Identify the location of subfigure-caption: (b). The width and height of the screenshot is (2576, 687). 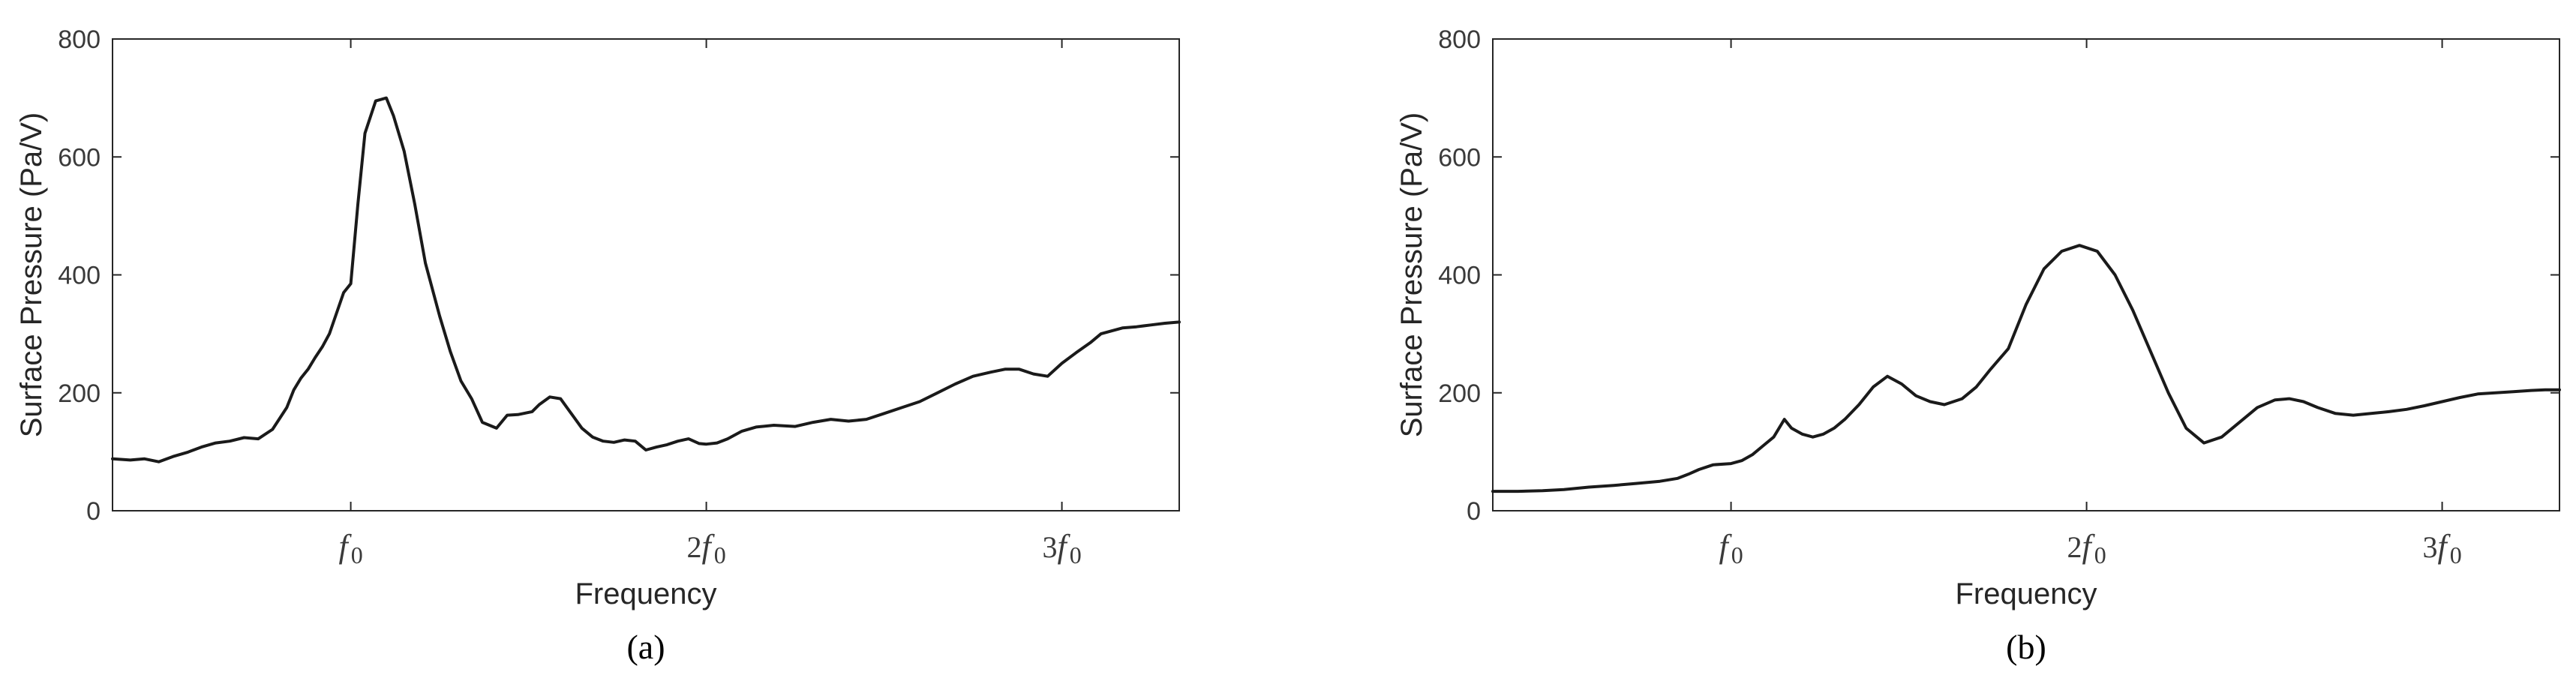
(2026, 647).